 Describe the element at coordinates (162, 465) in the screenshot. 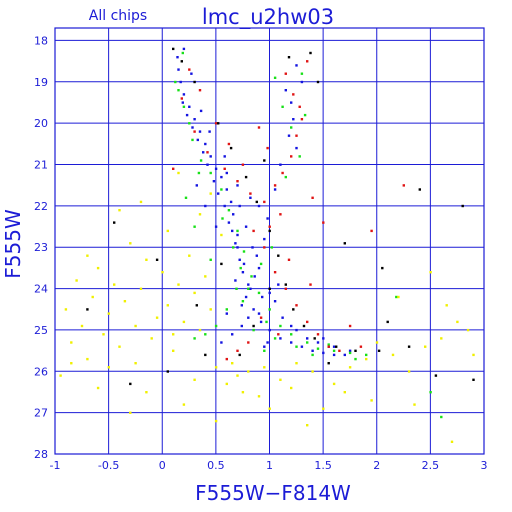

I see `x-tick-label: 0` at that location.